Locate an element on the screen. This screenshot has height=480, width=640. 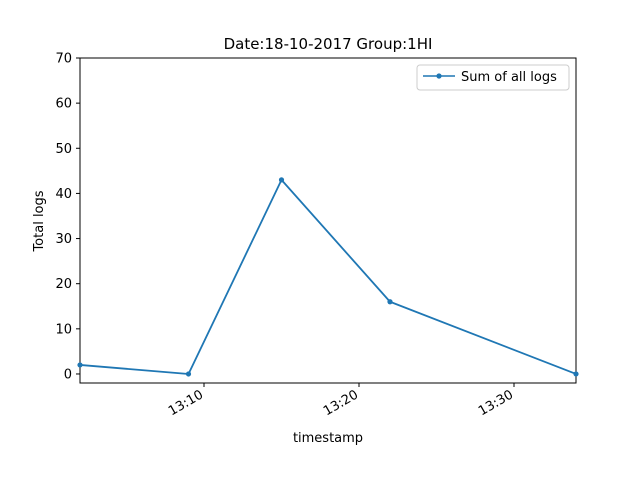
y-tick-label: 30 is located at coordinates (63, 239).